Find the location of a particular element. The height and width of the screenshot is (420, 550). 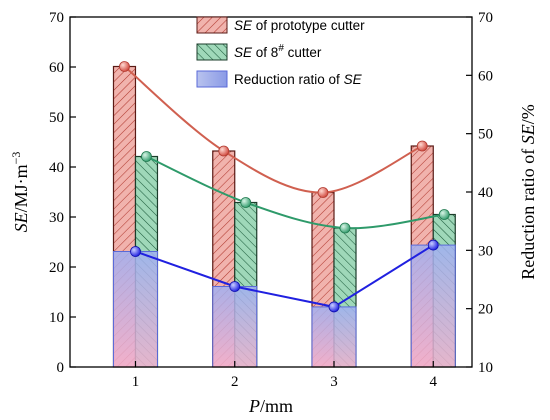

y-left-tick-label: 50 is located at coordinates (56, 118).